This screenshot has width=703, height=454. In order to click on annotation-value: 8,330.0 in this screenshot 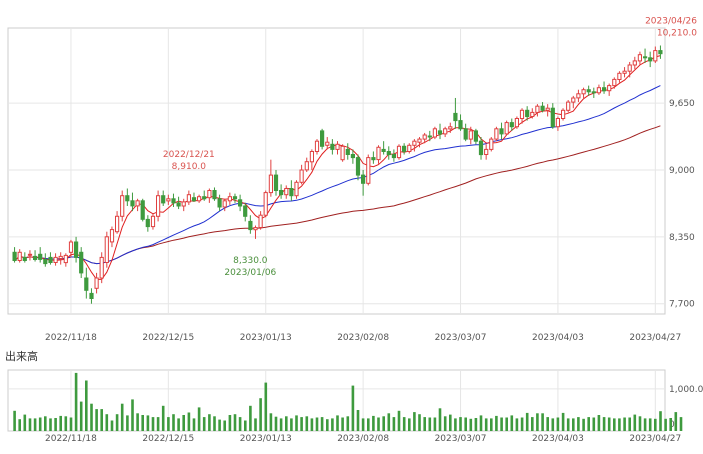, I will do `click(250, 261)`.